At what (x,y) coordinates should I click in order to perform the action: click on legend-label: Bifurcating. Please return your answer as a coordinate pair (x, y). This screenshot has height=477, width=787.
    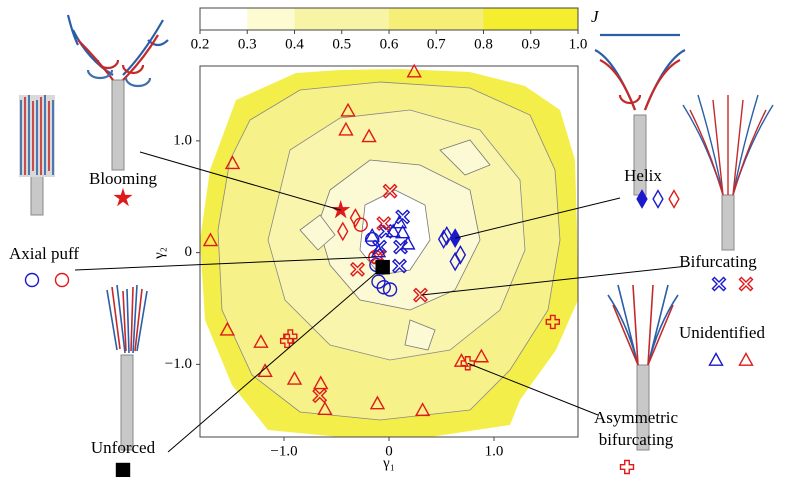
    Looking at the image, I should click on (718, 261).